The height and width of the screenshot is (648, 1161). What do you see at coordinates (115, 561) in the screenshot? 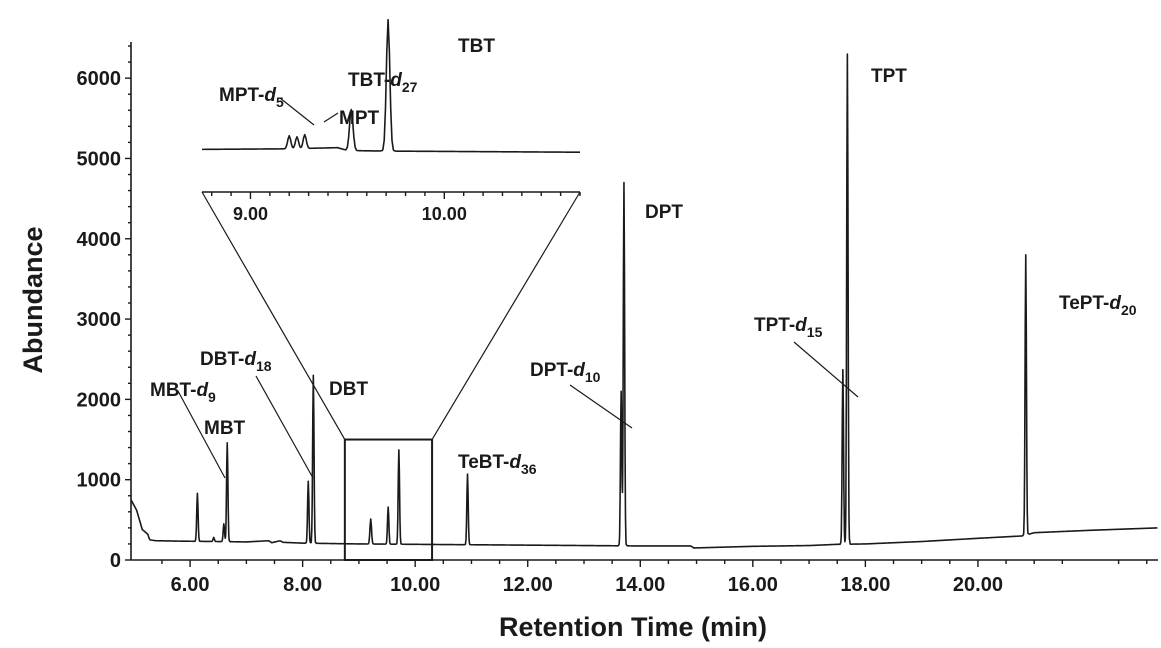
I see `y-tick-label: 0` at bounding box center [115, 561].